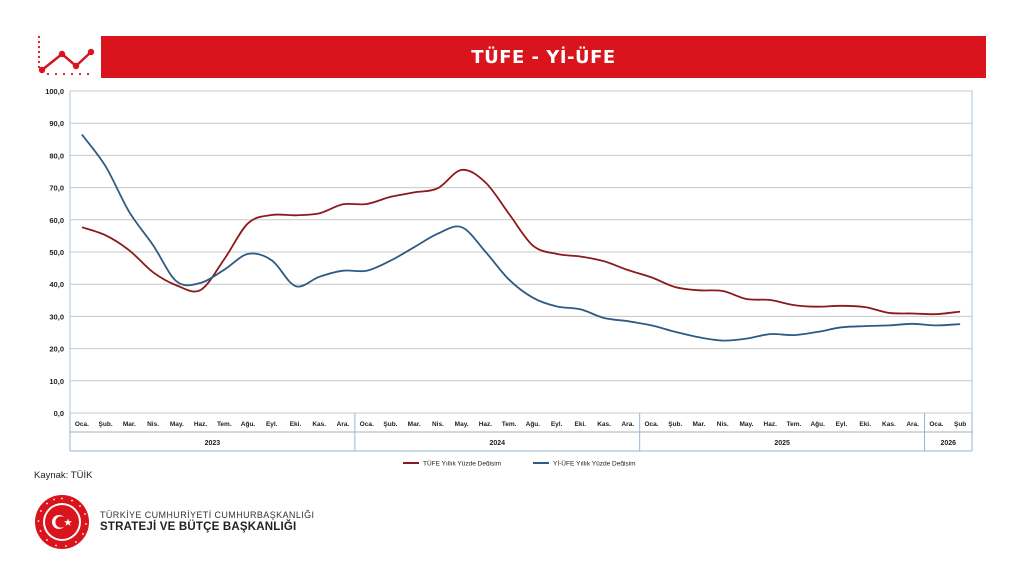 This screenshot has width=1024, height=576. Describe the element at coordinates (213, 443) in the screenshot. I see `year-label: 2023` at that location.